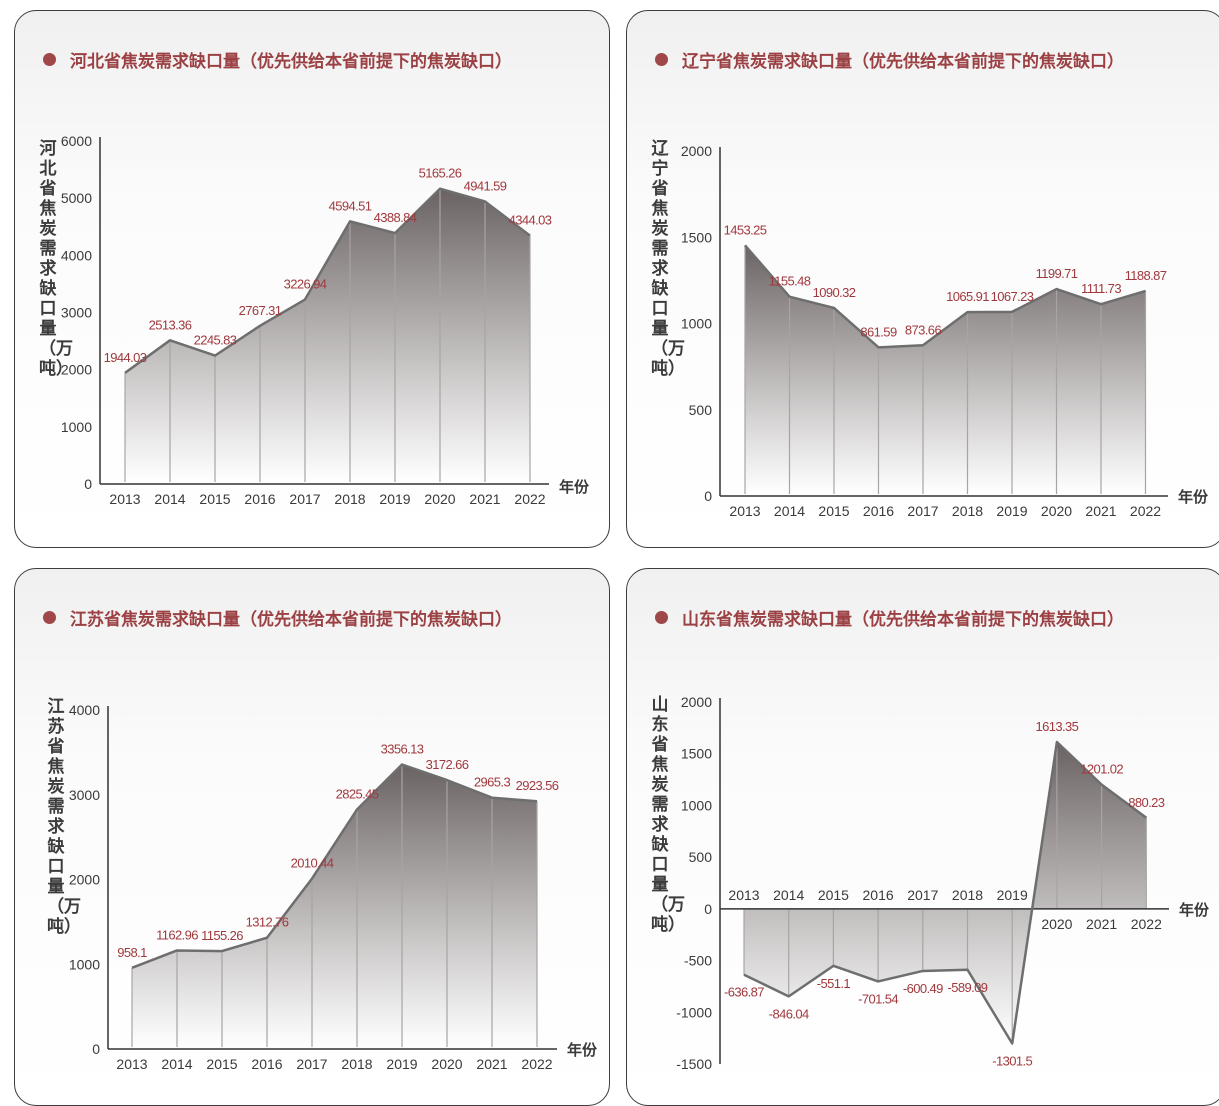  What do you see at coordinates (1146, 275) in the screenshot?
I see `data-label: 1188.87` at bounding box center [1146, 275].